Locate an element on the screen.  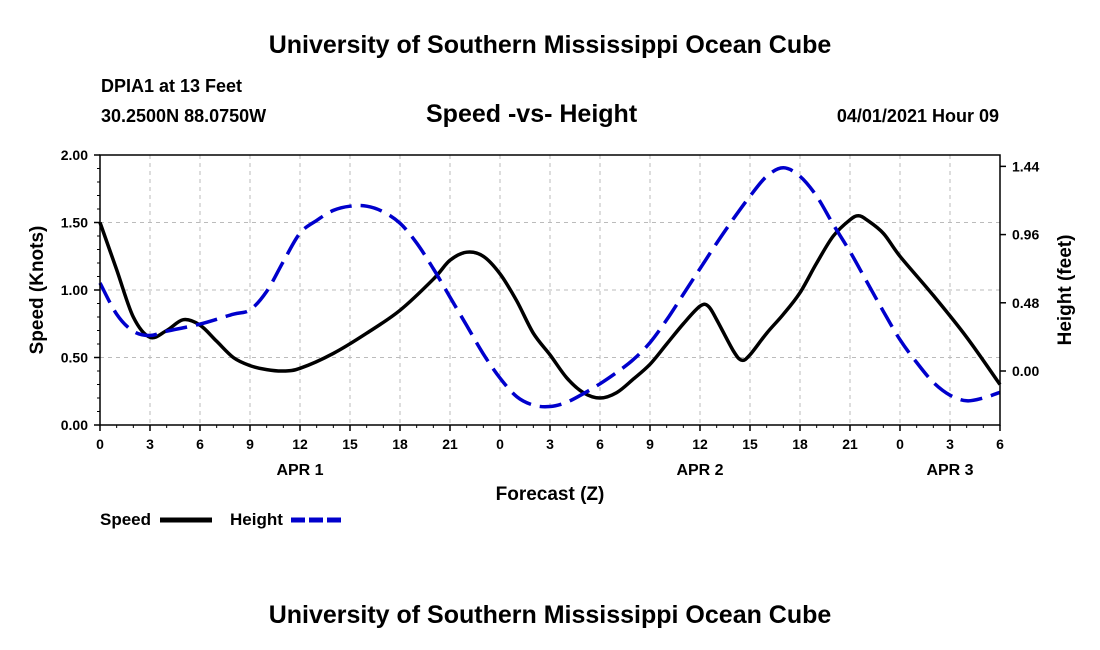
y-right-tick-label: 0.48 is located at coordinates (1025, 303).